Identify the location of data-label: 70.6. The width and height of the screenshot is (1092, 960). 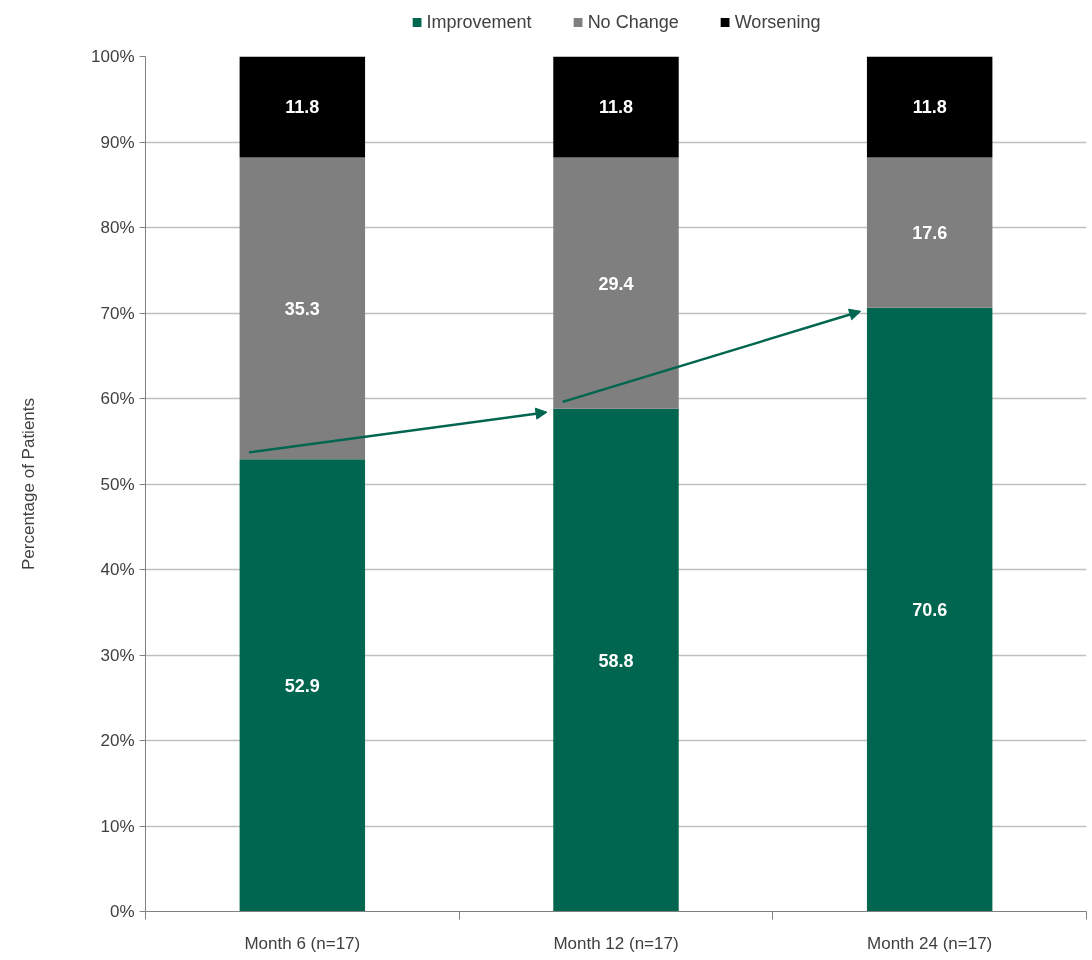
(930, 610).